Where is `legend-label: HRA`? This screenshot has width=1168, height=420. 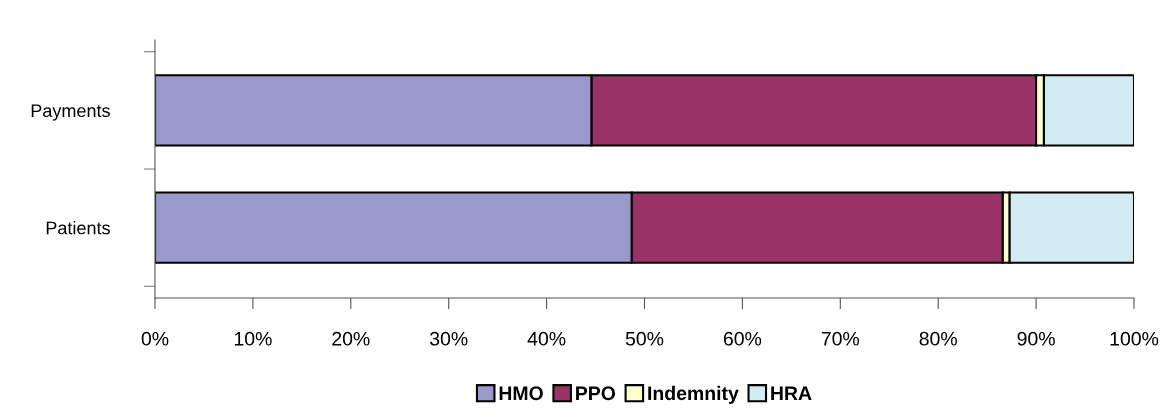
legend-label: HRA is located at coordinates (791, 393).